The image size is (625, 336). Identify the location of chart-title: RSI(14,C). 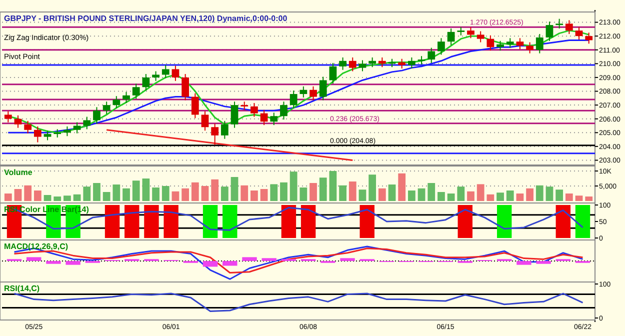
(22, 288).